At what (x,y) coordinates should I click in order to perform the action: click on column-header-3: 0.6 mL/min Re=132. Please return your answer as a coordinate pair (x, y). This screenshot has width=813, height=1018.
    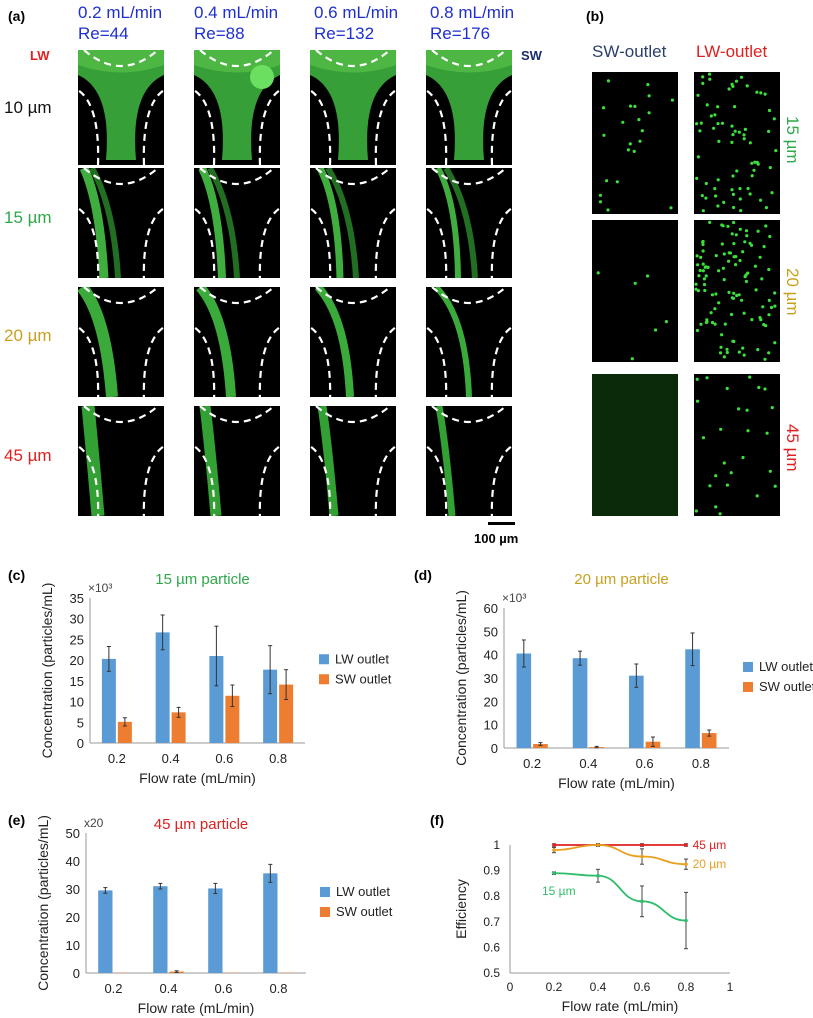
    Looking at the image, I should click on (356, 23).